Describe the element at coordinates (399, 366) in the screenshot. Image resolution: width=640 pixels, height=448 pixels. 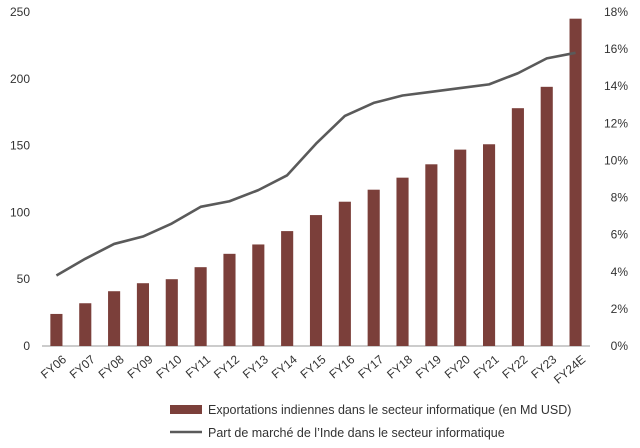
I see `x-tick-label: FY18` at that location.